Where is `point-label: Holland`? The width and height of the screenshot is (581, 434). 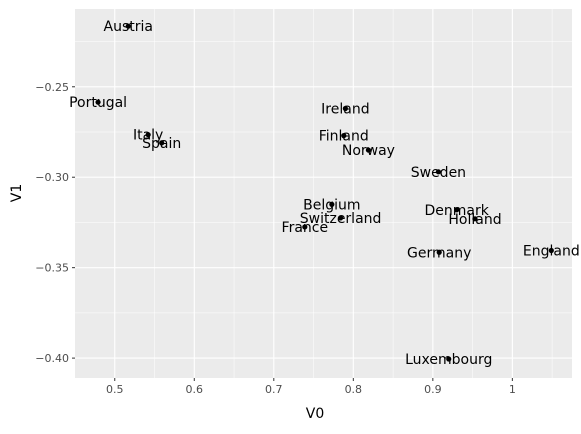 point-label: Holland is located at coordinates (474, 220).